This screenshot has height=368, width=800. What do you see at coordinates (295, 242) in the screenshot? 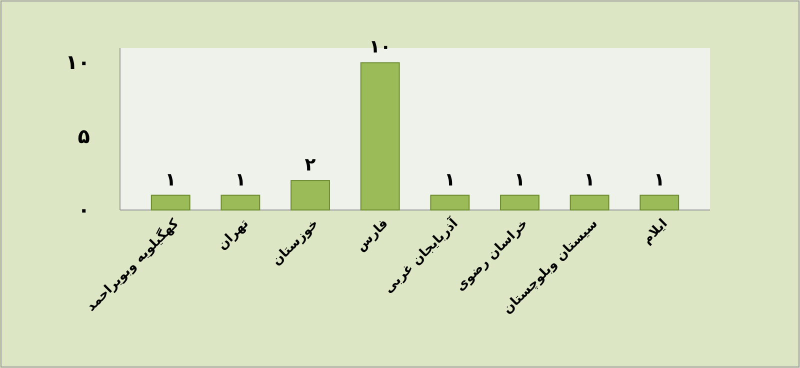
I see `x-tick-label: خوزستان` at bounding box center [295, 242].